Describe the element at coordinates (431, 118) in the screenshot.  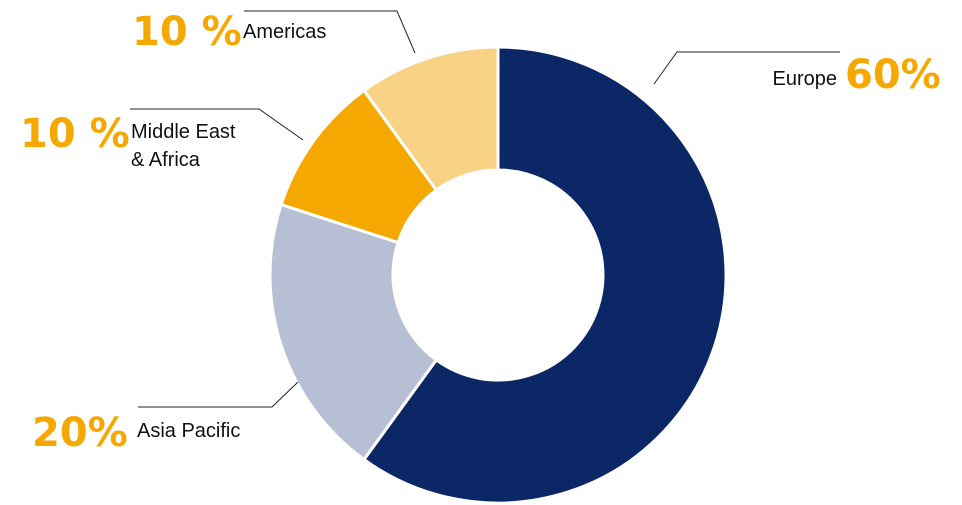
I see `slice-americas` at that location.